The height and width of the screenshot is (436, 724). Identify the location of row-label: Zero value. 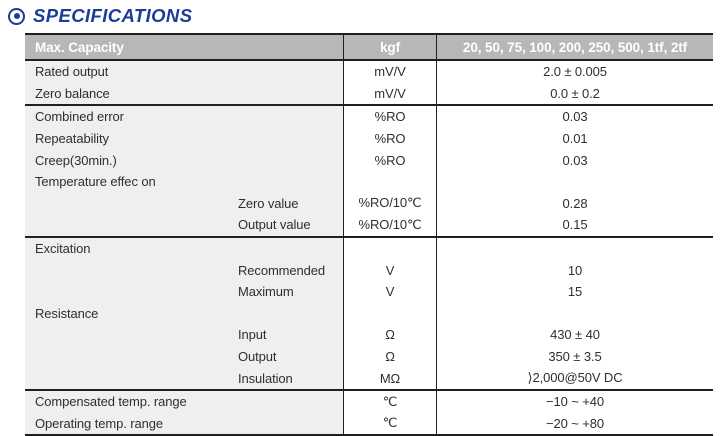
(184, 204).